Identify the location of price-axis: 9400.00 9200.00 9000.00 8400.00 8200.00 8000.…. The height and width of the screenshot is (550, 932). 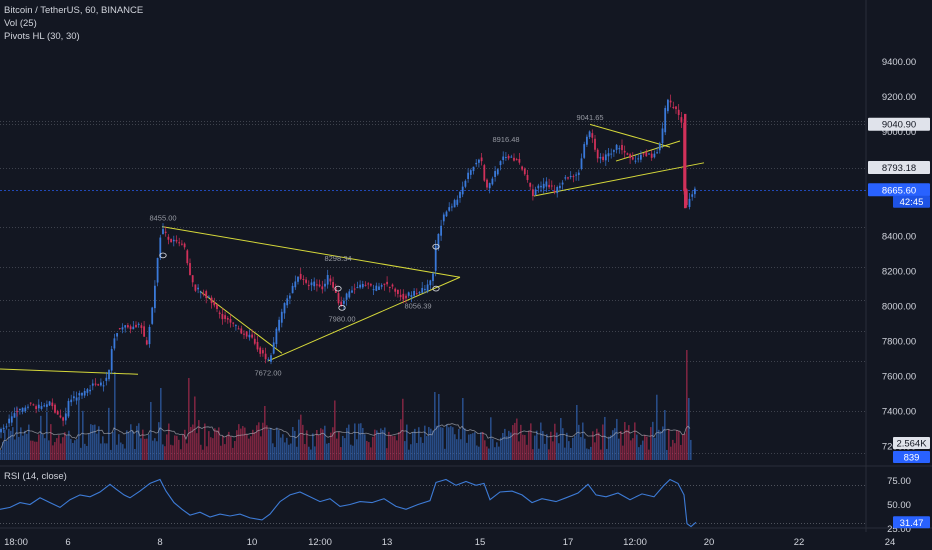
(899, 296).